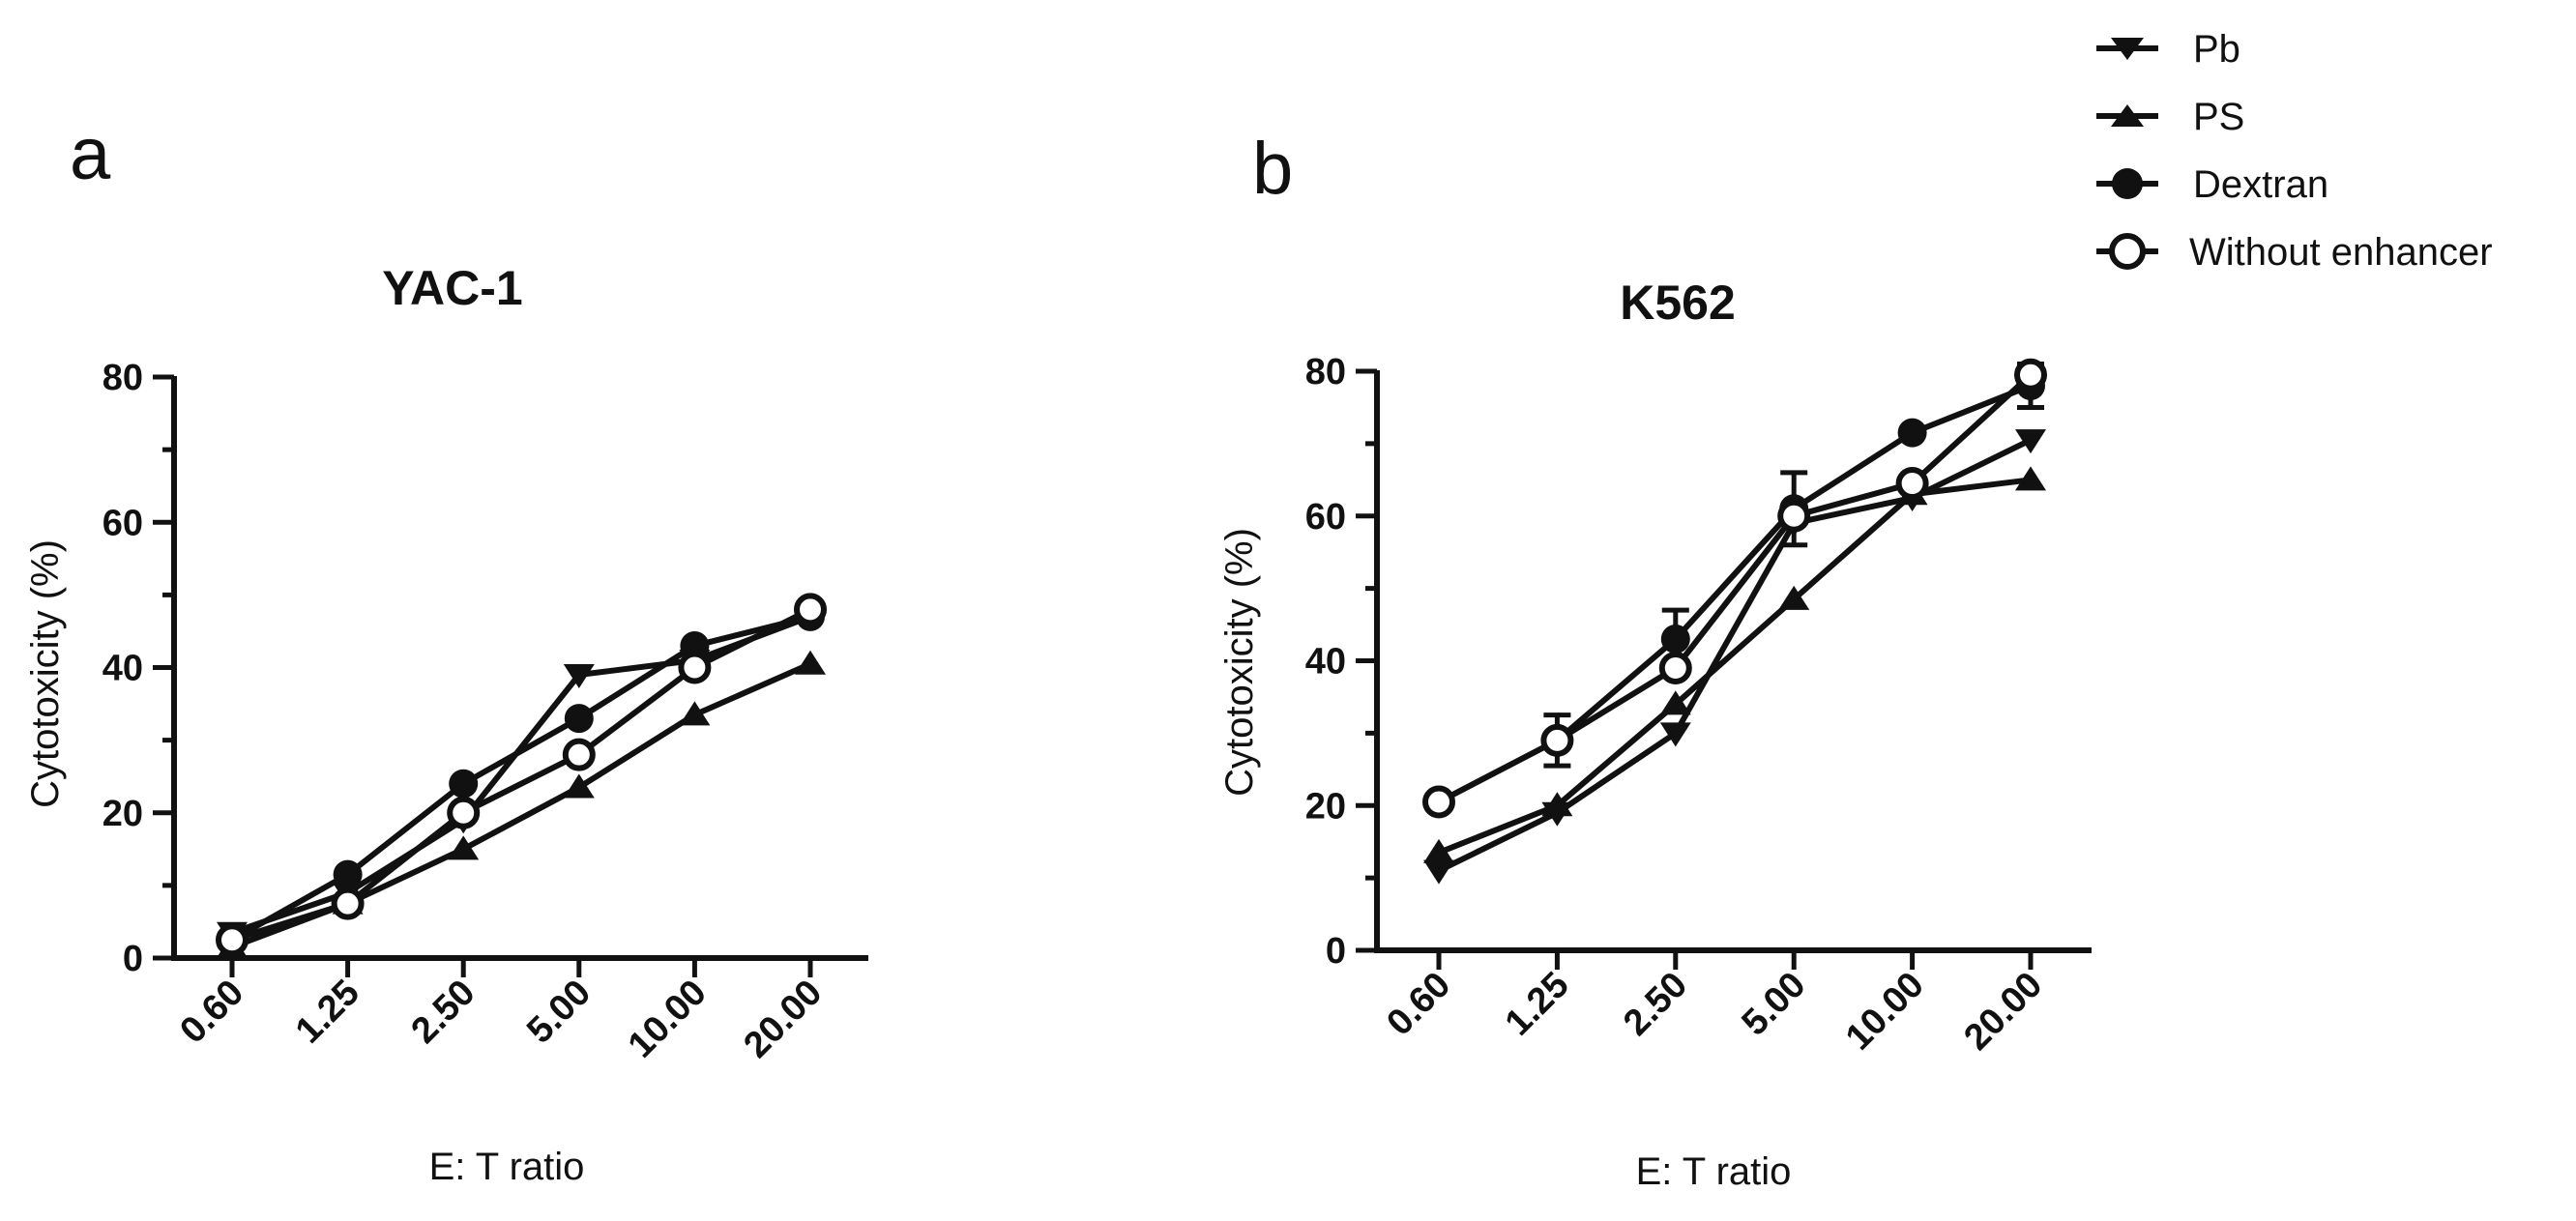  I want to click on series-line-dextran, so click(520, 778).